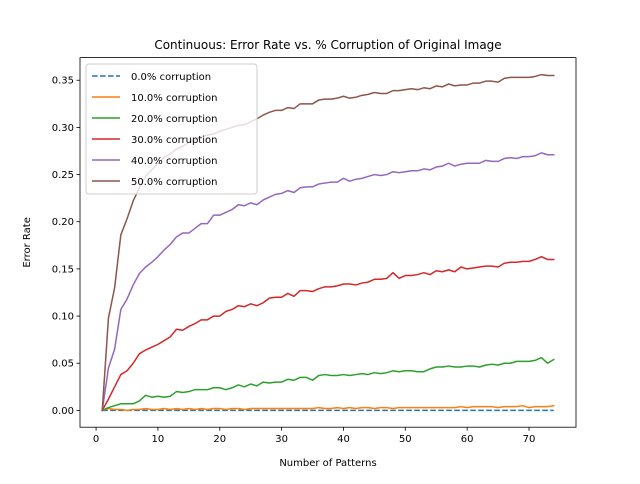 The height and width of the screenshot is (484, 640). I want to click on legend-label-0: 0.0% corruption, so click(171, 77).